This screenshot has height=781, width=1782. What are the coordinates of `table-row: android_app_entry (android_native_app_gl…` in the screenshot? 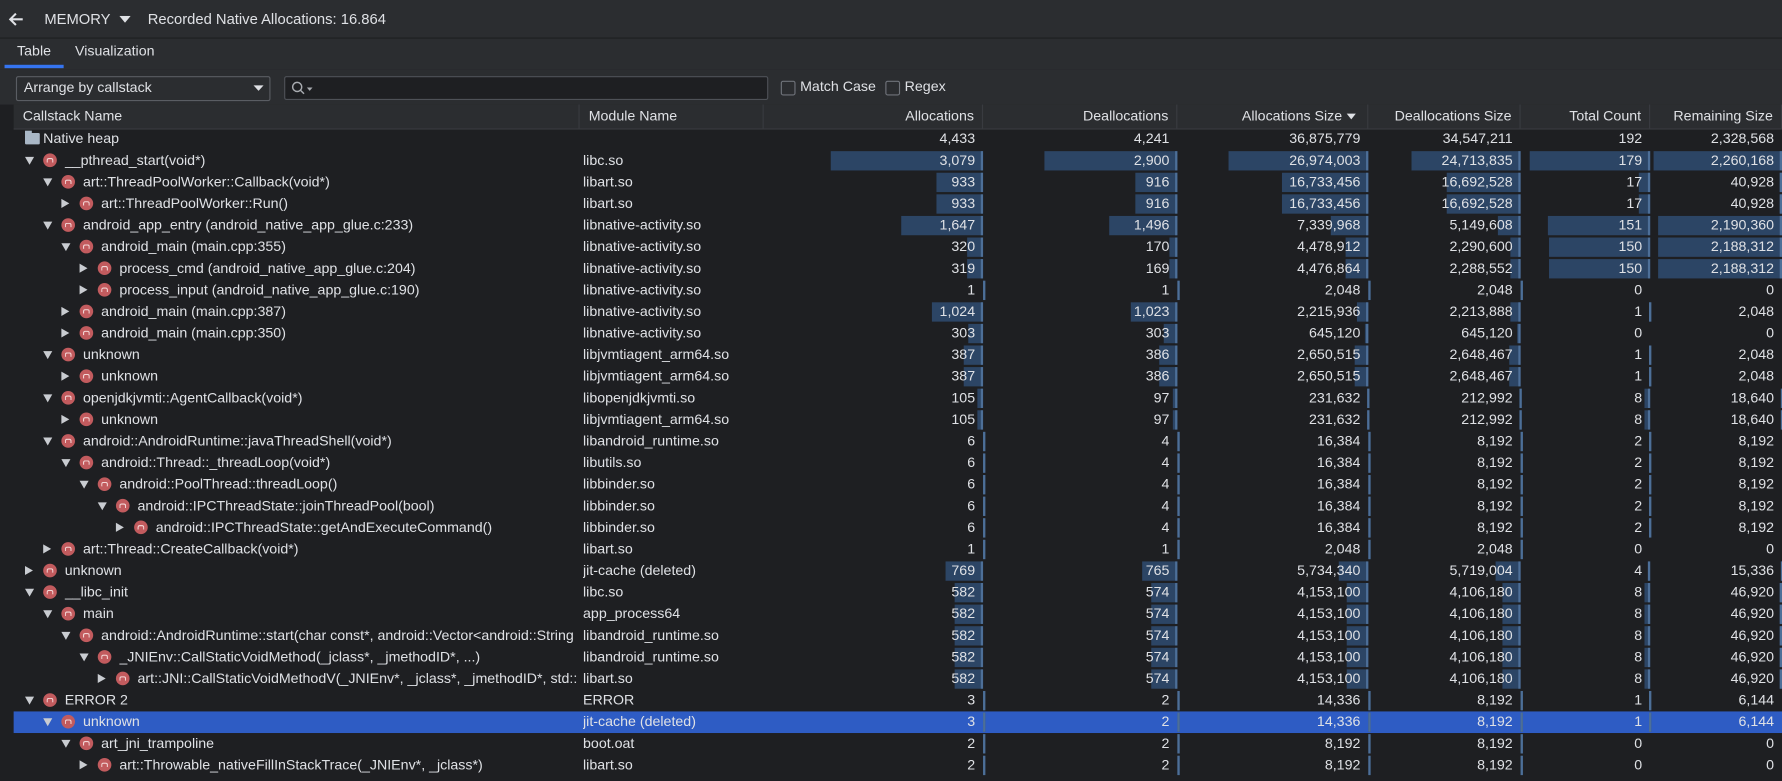 It's located at (898, 226).